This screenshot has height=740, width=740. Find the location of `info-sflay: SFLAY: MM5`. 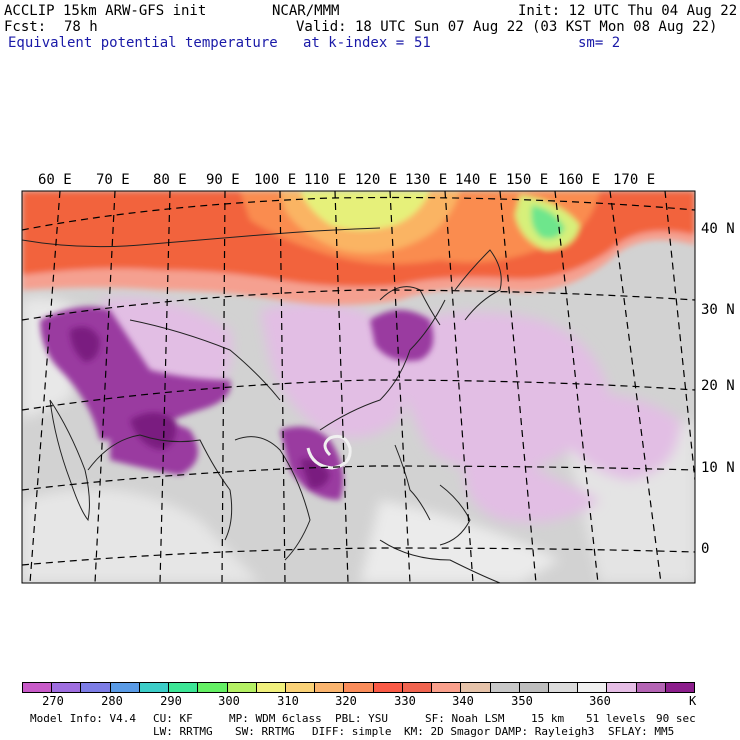

info-sflay: SFLAY: MM5 is located at coordinates (641, 731).